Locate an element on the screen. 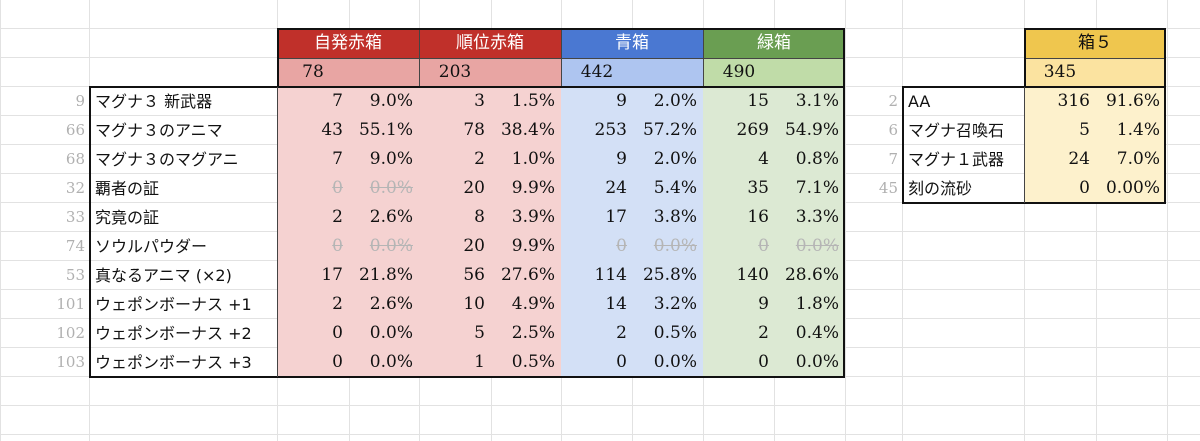  percent-cell: 1.4% is located at coordinates (1131, 130).